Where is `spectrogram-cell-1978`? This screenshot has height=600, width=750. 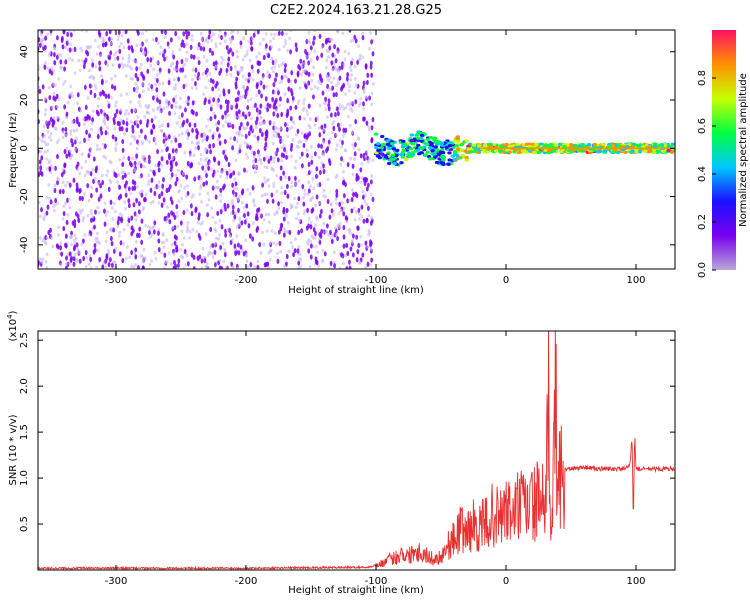 spectrogram-cell-1978 is located at coordinates (274, 38).